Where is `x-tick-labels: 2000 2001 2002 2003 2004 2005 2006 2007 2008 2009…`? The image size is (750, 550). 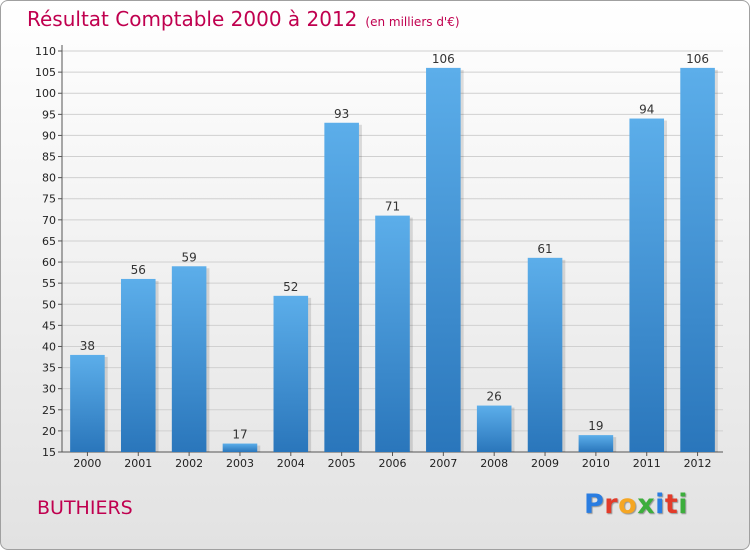
x-tick-labels: 2000 2001 2002 2003 2004 2005 2006 2007 2008 2009… is located at coordinates (392, 461).